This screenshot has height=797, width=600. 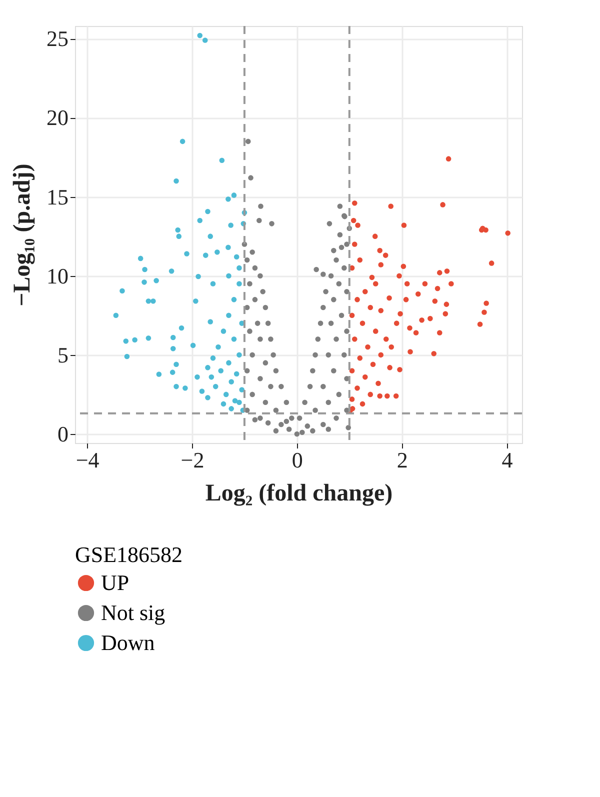 I want to click on legend-label: Not sig, so click(x=133, y=612).